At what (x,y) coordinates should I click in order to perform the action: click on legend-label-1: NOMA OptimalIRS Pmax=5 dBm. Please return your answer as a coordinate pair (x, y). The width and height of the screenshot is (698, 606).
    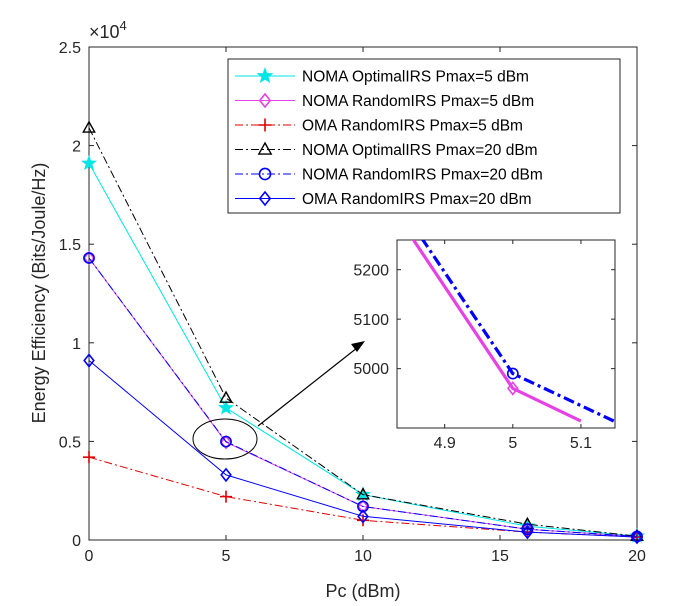
    Looking at the image, I should click on (415, 77).